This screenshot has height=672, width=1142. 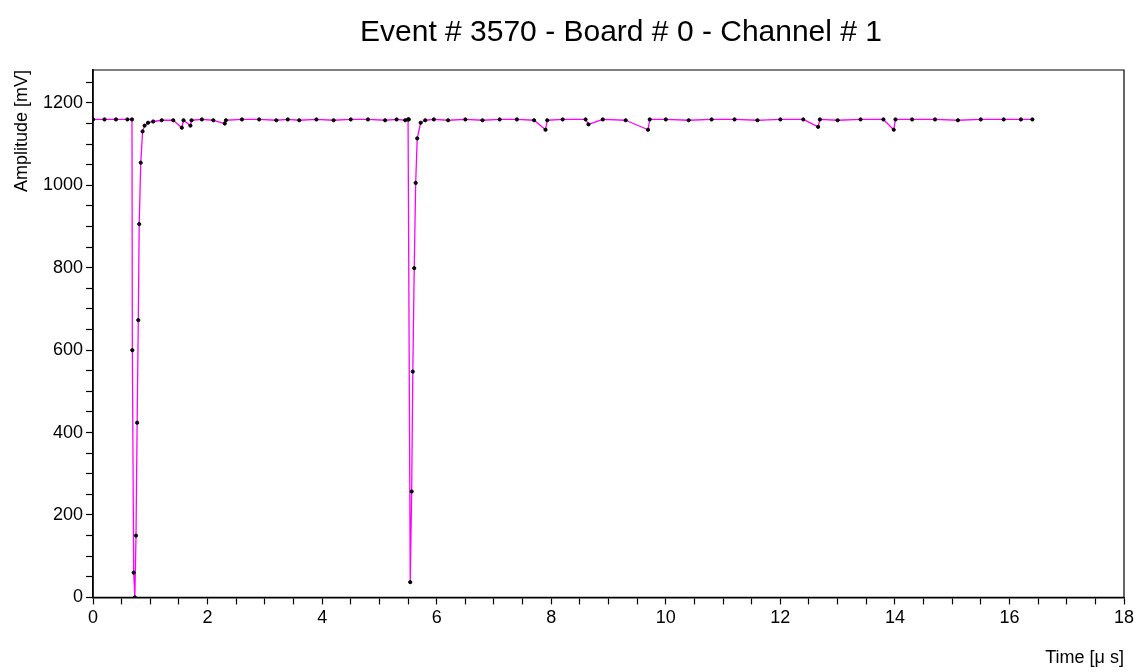 I want to click on chart-title: Event # 3570 - Board # 0 - Channel # 1, so click(x=621, y=31).